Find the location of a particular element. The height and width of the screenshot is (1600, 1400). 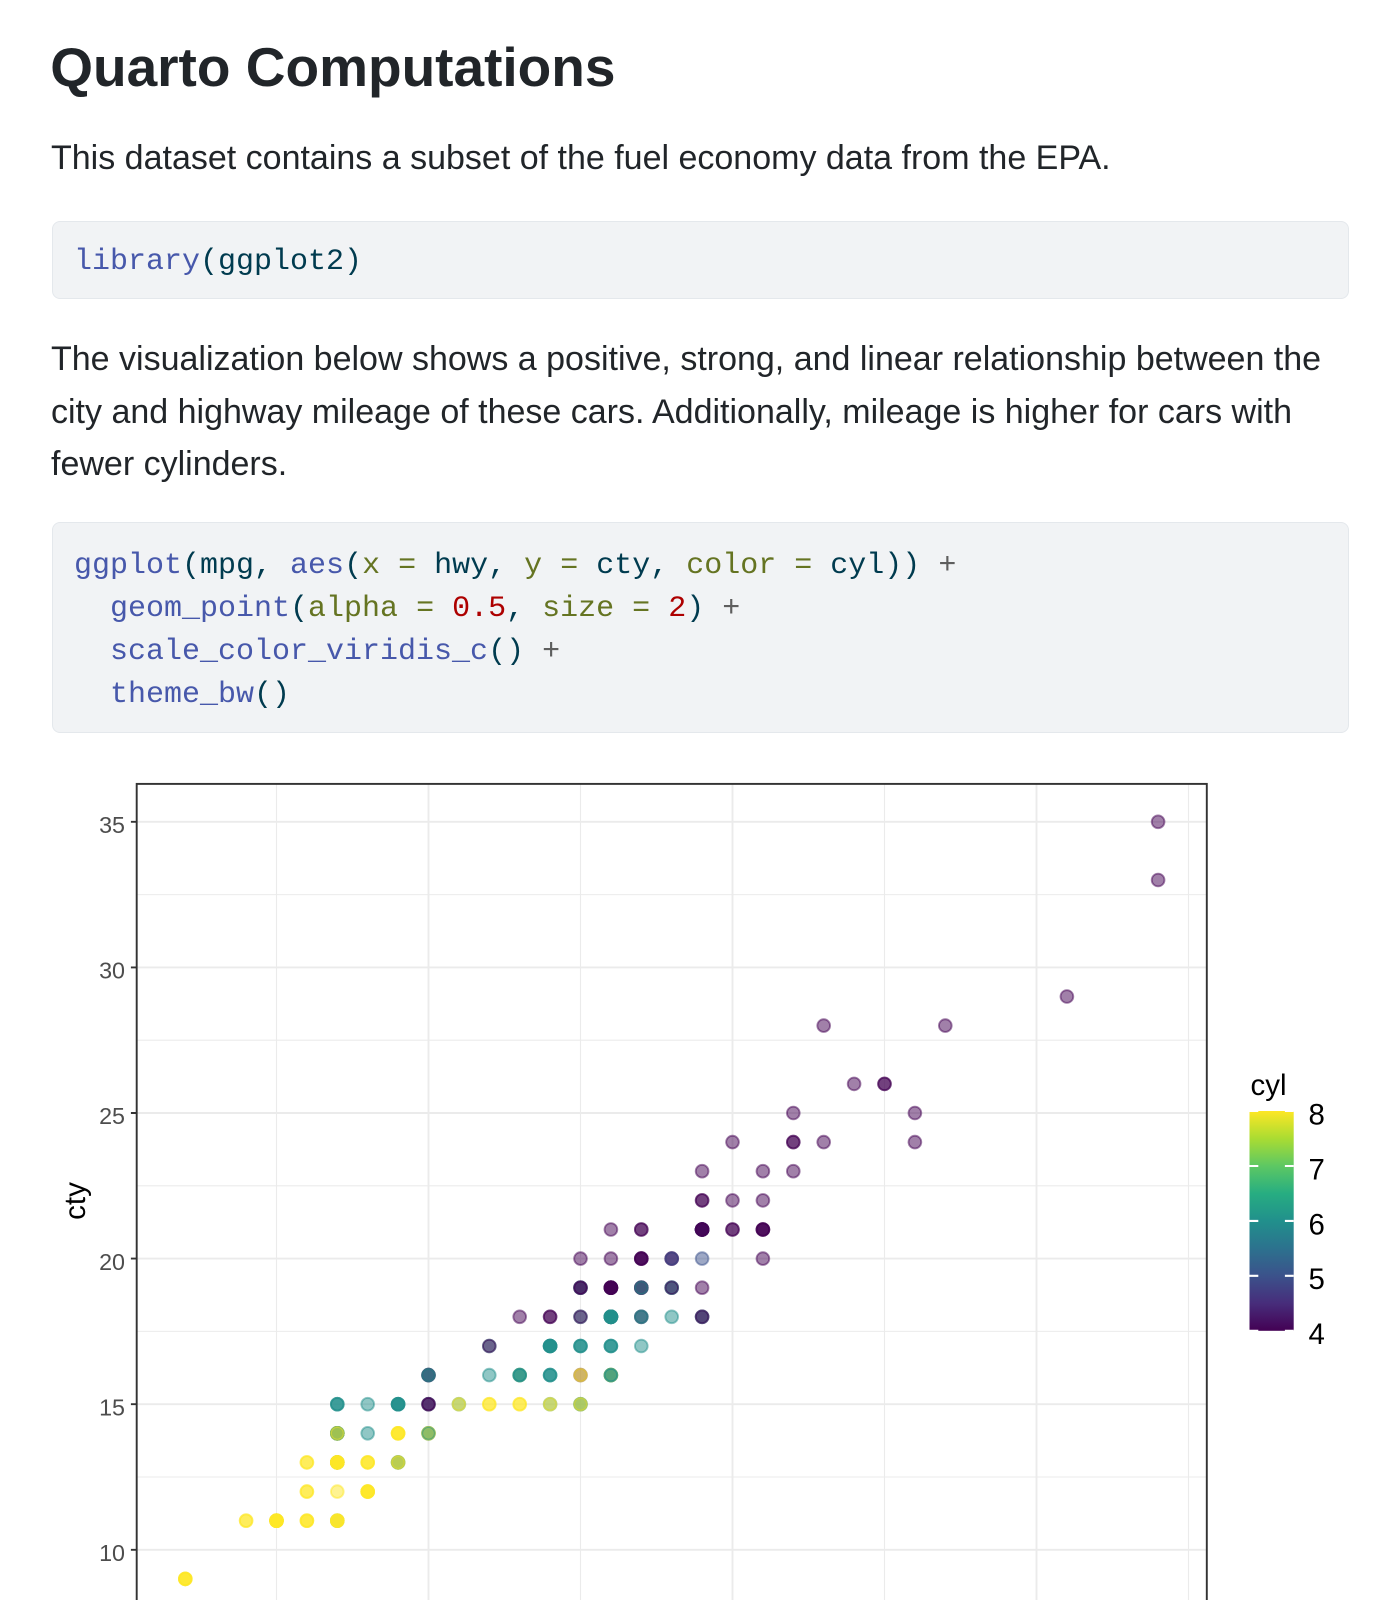

svg-text: 10 is located at coordinates (112, 1553).